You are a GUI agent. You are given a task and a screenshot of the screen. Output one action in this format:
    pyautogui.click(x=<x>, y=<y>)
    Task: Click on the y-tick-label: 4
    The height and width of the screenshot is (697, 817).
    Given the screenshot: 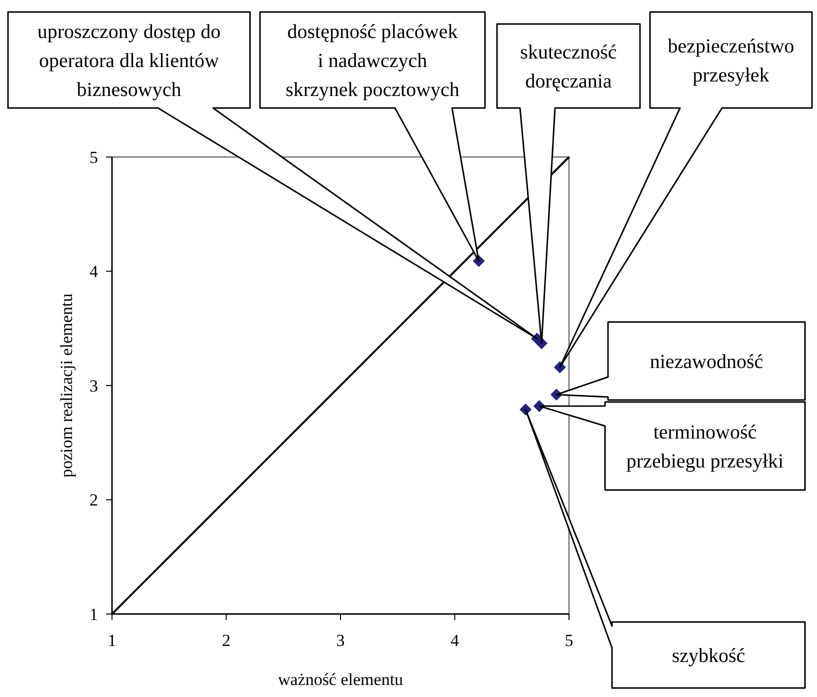 What is the action you would take?
    pyautogui.click(x=94, y=272)
    